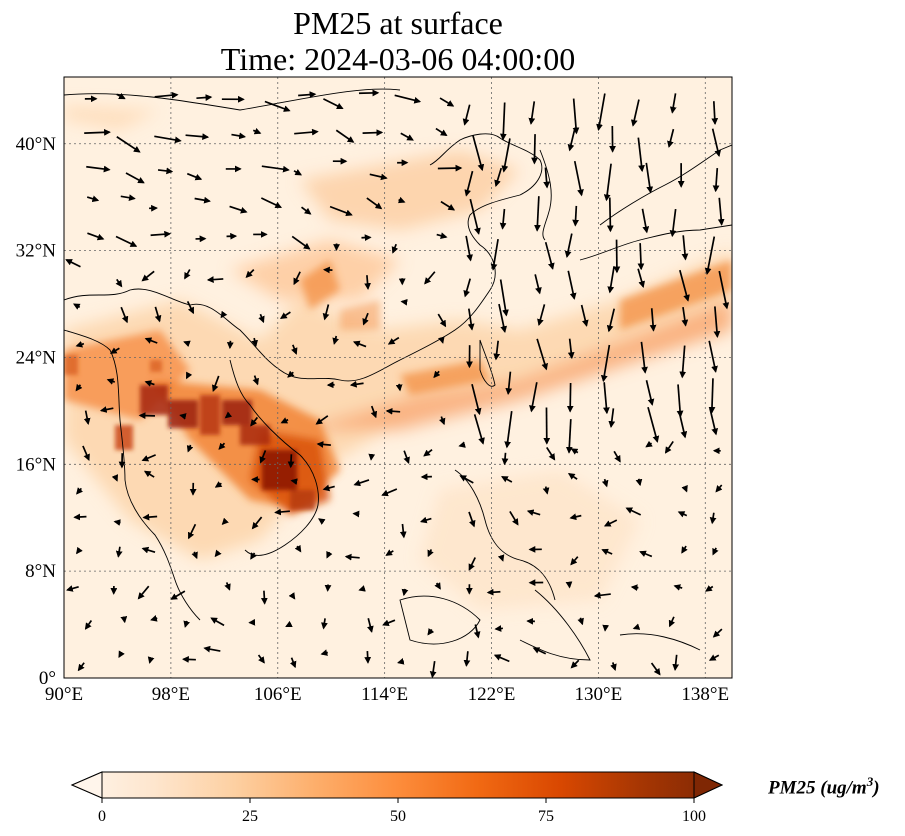  Describe the element at coordinates (397, 785) in the screenshot. I see `colorbar-bar` at that location.